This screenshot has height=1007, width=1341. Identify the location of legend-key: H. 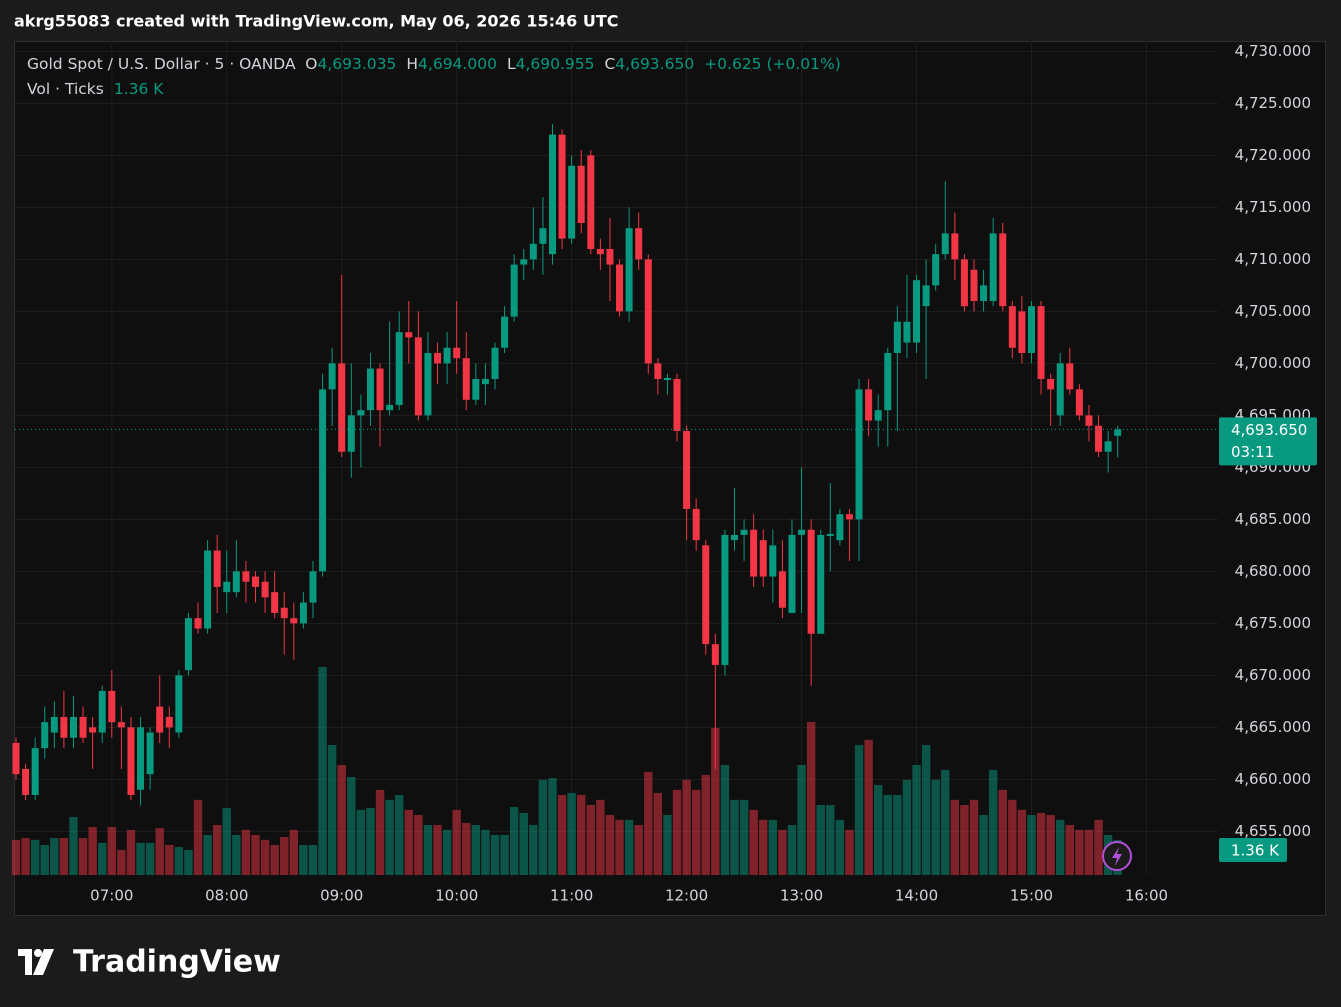
(412, 64).